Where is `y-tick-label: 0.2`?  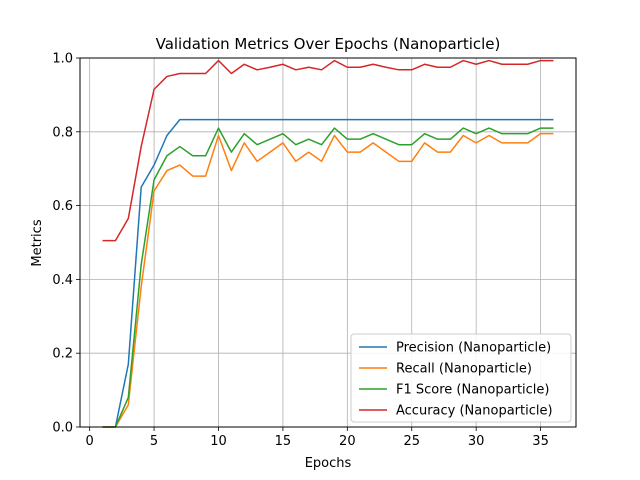 y-tick-label: 0.2 is located at coordinates (62, 354).